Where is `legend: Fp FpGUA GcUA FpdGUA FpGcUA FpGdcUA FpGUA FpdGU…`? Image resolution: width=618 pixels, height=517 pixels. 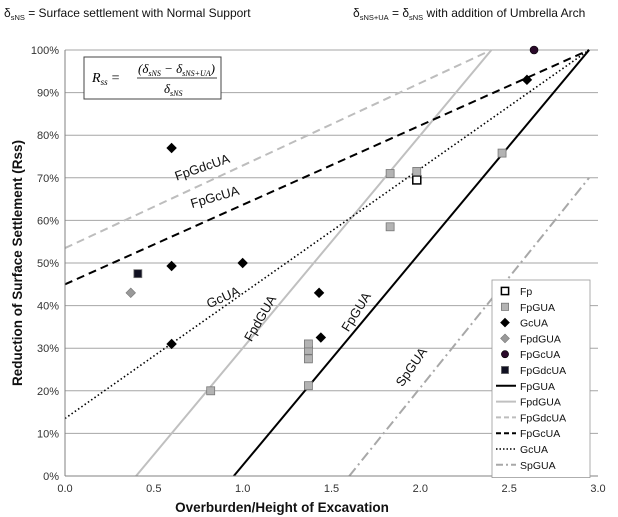
legend: Fp FpGUA GcUA FpdGUA FpGcUA FpGdcUA FpGUA FpdGU… is located at coordinates (541, 379).